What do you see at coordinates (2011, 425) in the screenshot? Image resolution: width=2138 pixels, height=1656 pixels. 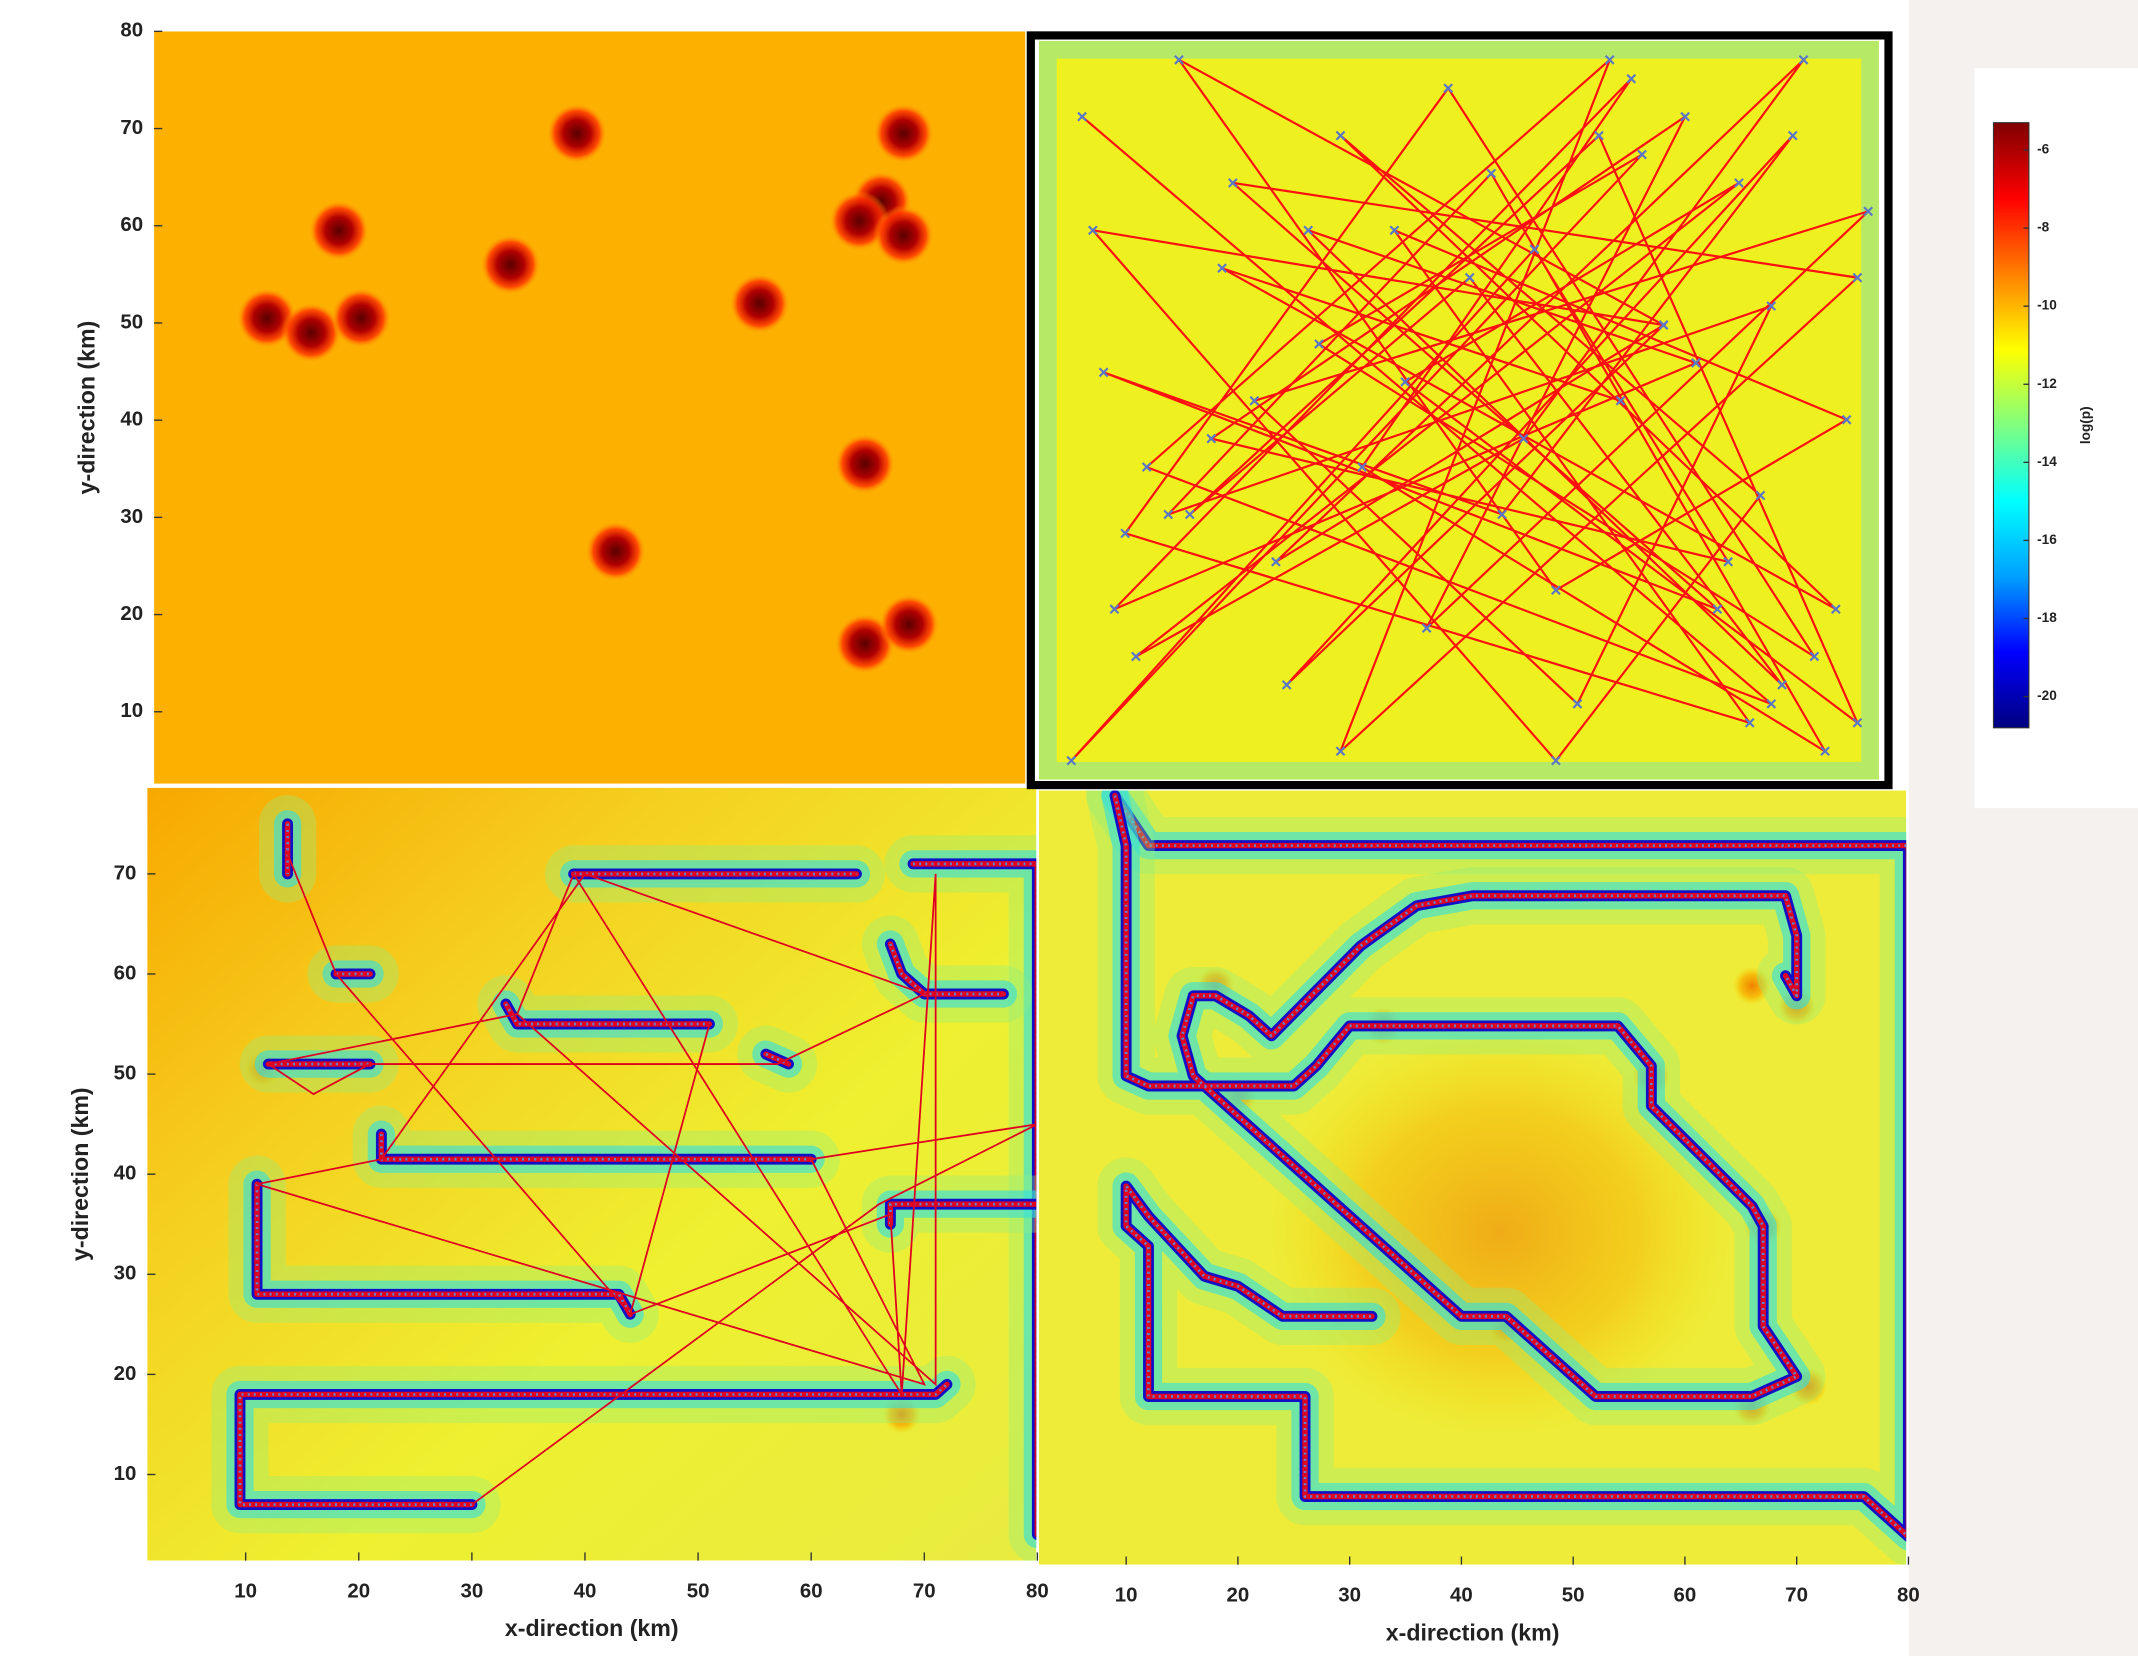 I see `colorbar` at bounding box center [2011, 425].